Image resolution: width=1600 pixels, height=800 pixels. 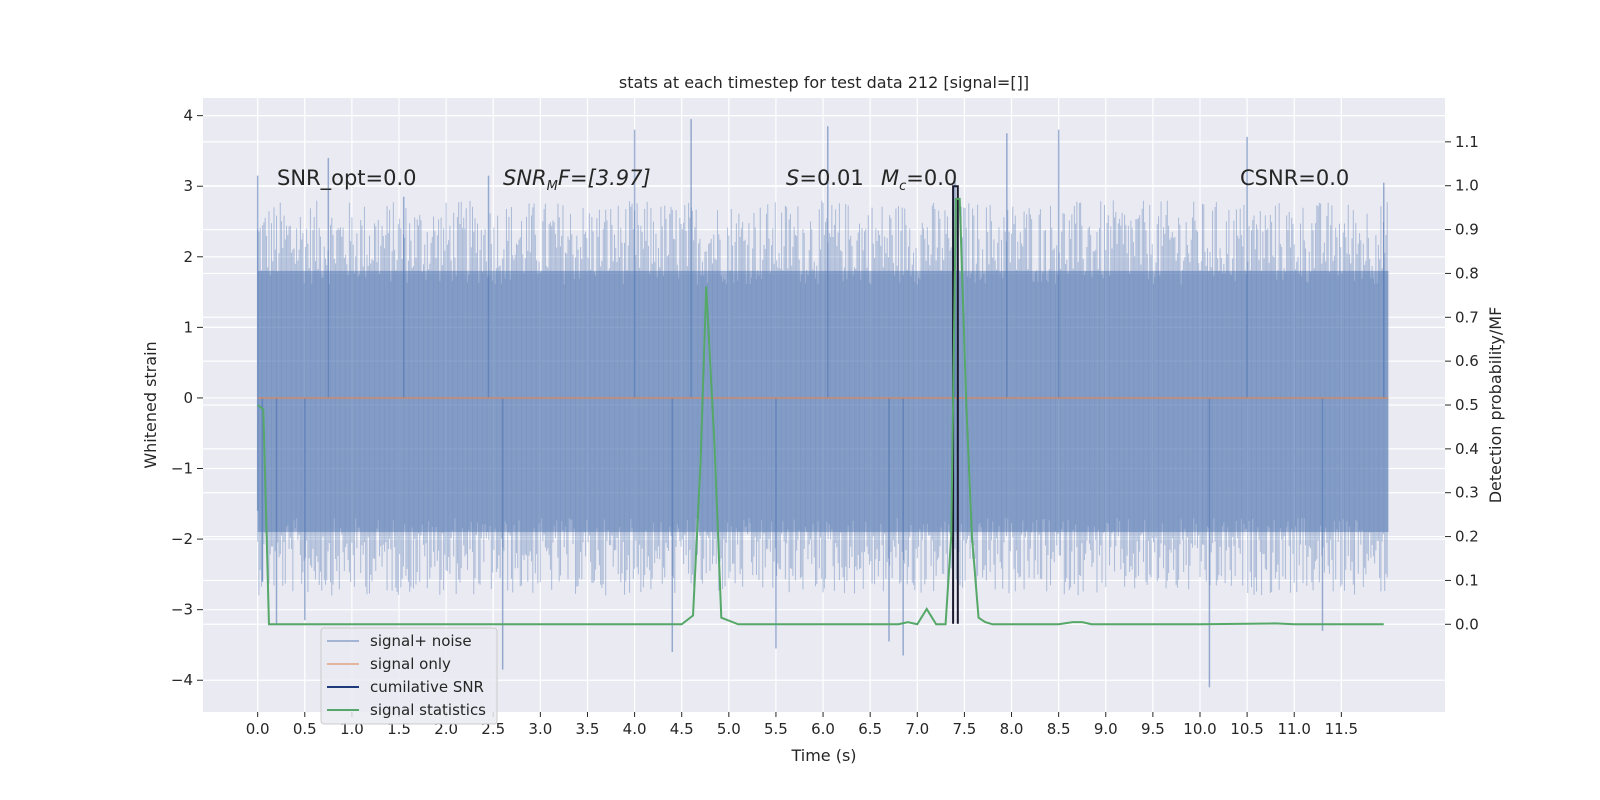 What do you see at coordinates (682, 729) in the screenshot?
I see `x-tick-label: 4.5` at bounding box center [682, 729].